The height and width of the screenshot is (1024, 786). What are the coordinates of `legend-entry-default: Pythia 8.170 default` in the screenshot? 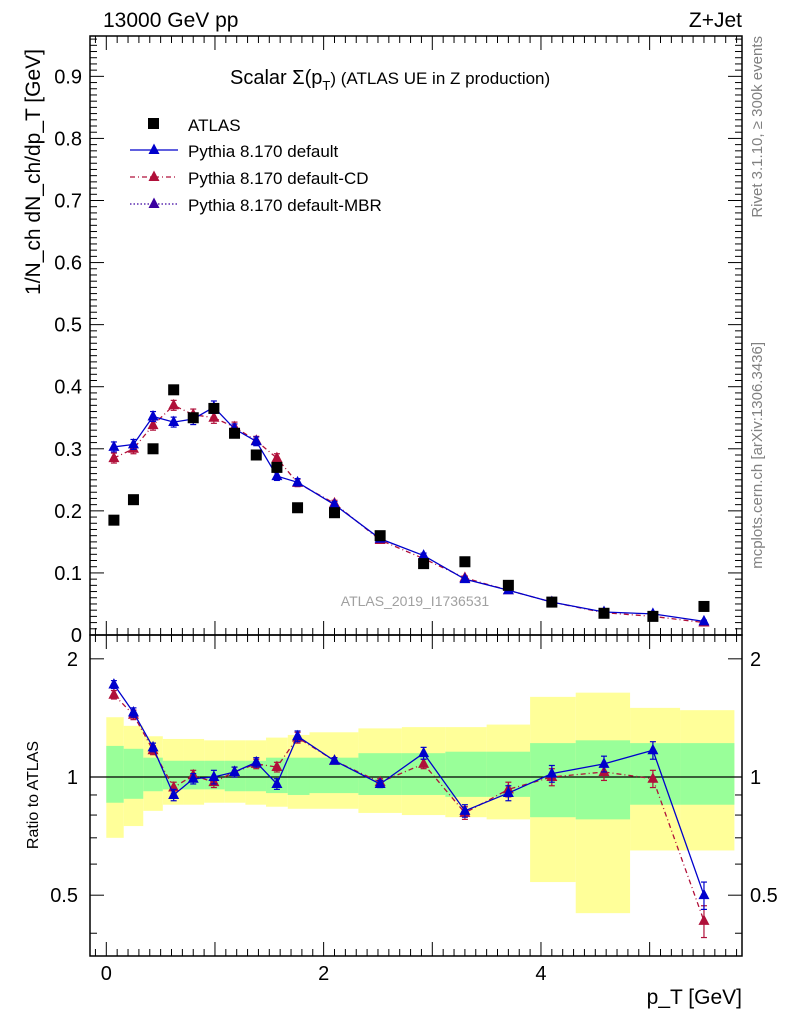 It's located at (234, 151).